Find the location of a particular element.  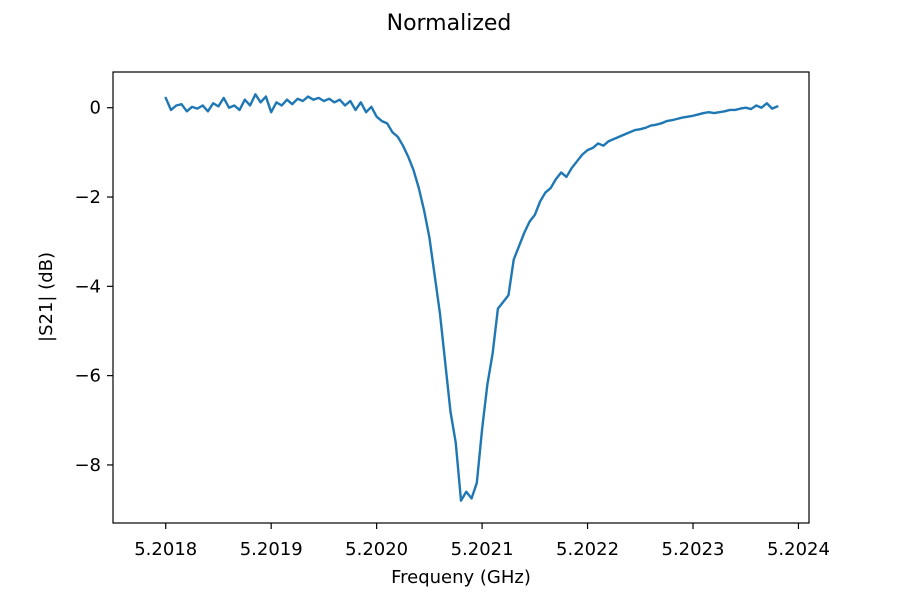

chart-title: Normalized is located at coordinates (449, 23).